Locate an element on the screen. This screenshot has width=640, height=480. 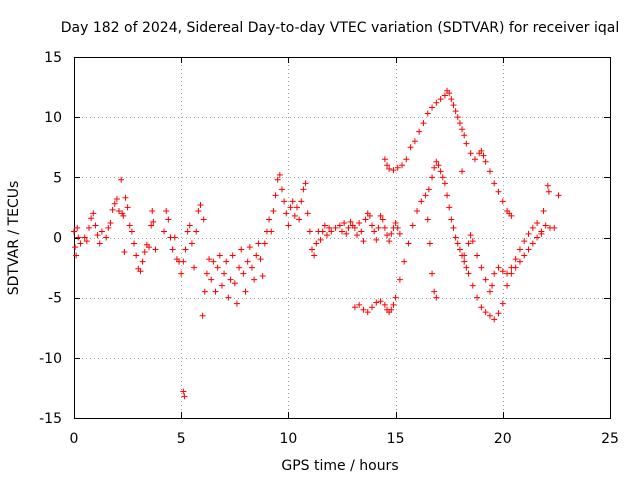
y-tick-label: -5 is located at coordinates (55, 299).